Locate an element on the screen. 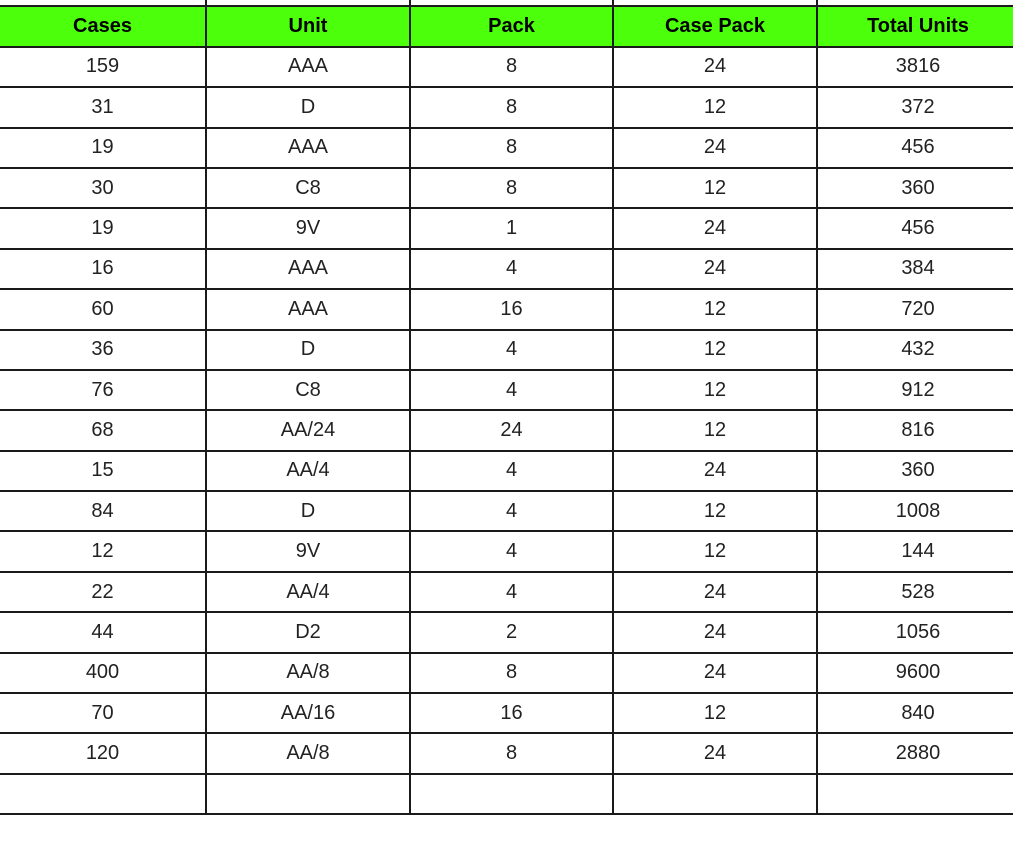  table-cell: 30 is located at coordinates (103, 188).